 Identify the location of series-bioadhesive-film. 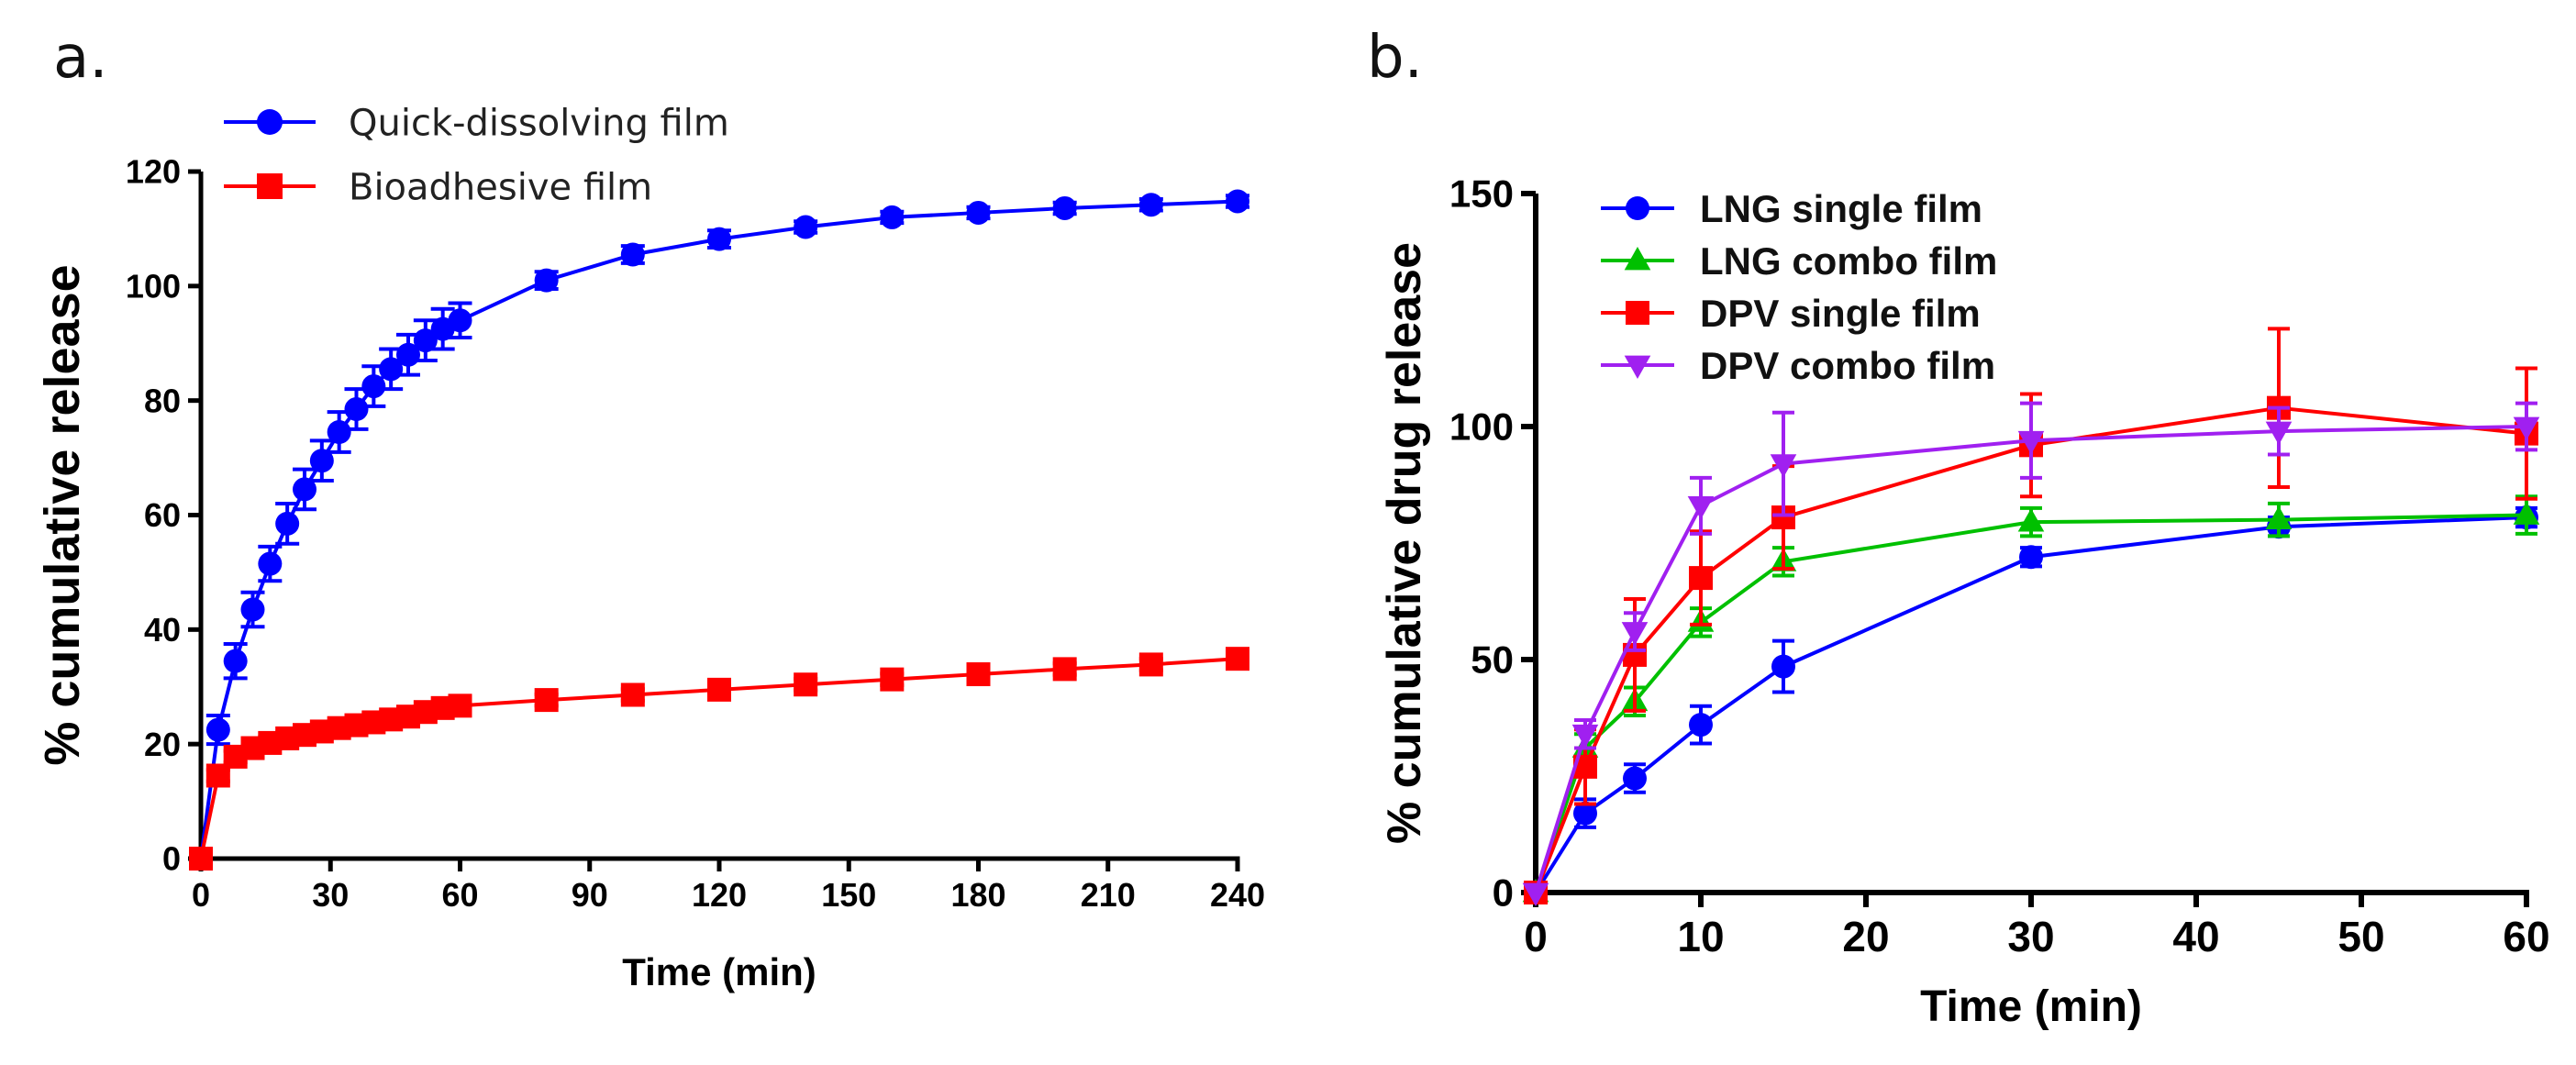
(719, 759).